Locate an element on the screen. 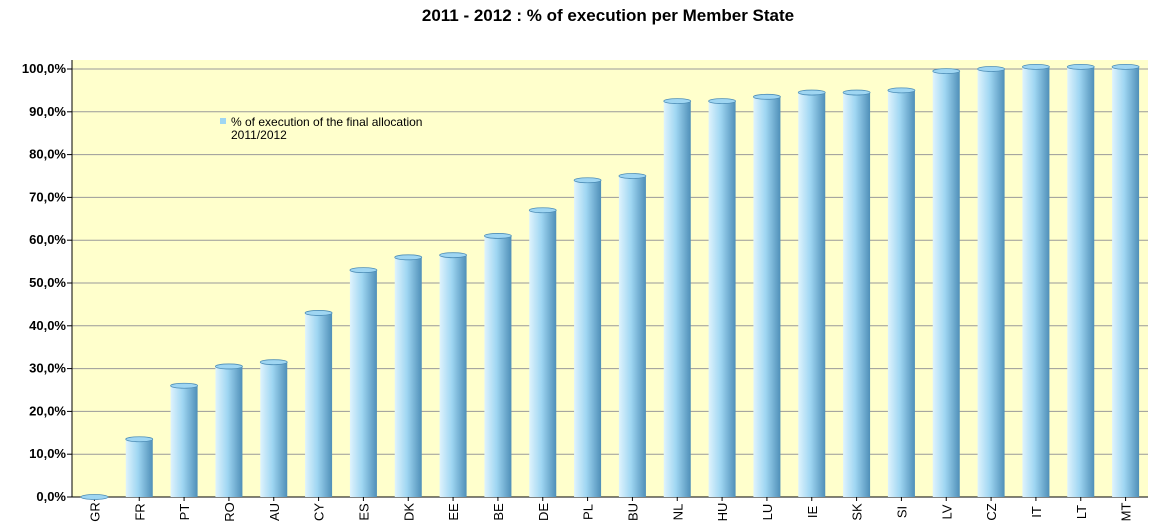 This screenshot has height=526, width=1150. x-tick-label: CZ is located at coordinates (991, 511).